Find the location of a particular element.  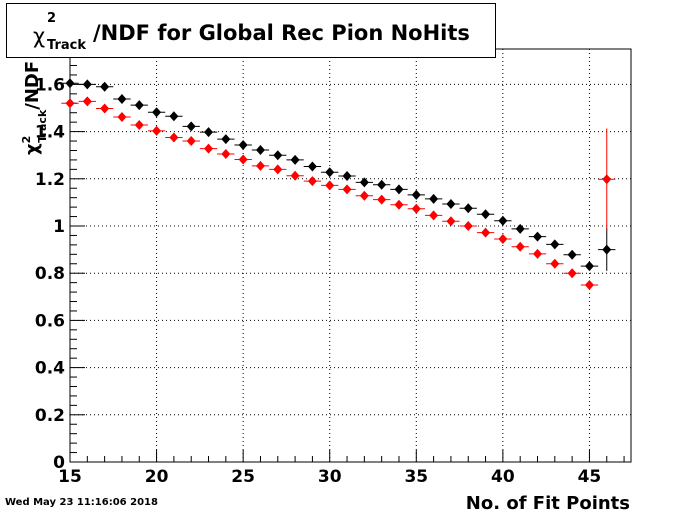

y-axis-title: χ2 Track/NDF is located at coordinates (34, 108).